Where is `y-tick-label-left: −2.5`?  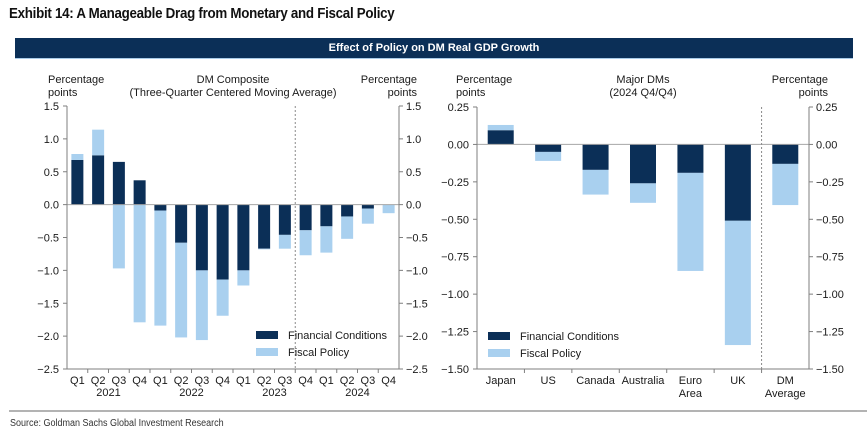 y-tick-label-left: −2.5 is located at coordinates (48, 370).